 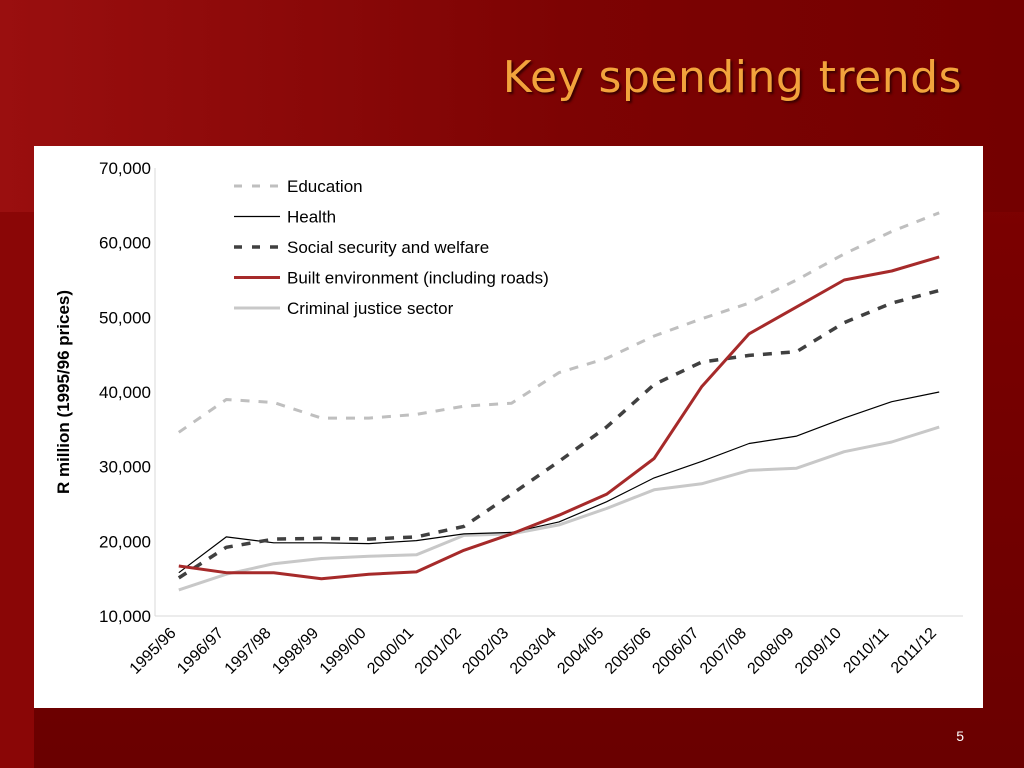 What do you see at coordinates (580, 651) in the screenshot?
I see `x-tick-label: 2004/05` at bounding box center [580, 651].